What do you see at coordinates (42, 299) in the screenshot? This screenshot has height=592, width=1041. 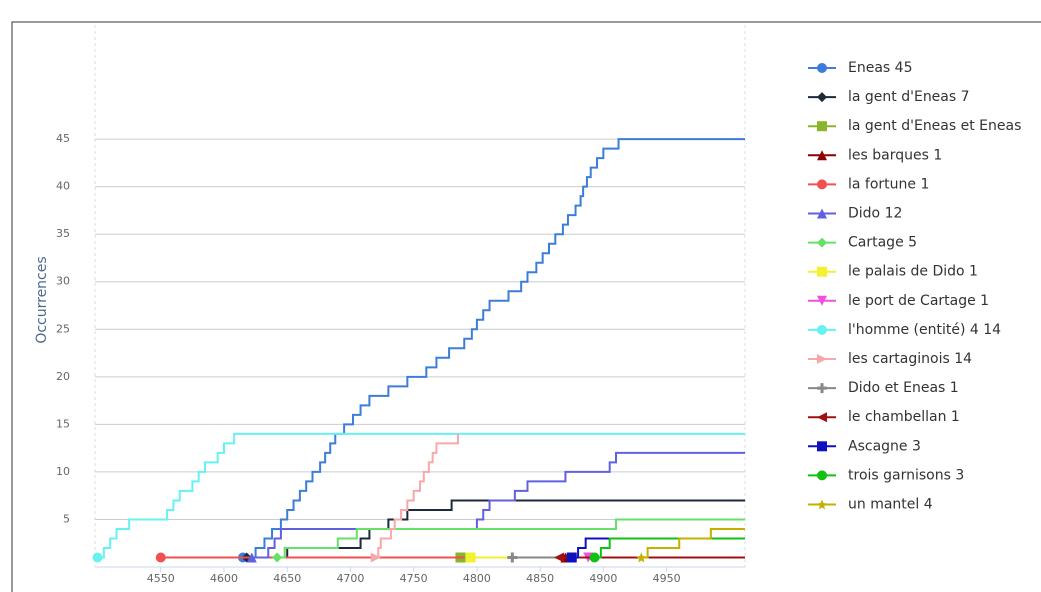 I see `y-axis-title: Occurrences` at bounding box center [42, 299].